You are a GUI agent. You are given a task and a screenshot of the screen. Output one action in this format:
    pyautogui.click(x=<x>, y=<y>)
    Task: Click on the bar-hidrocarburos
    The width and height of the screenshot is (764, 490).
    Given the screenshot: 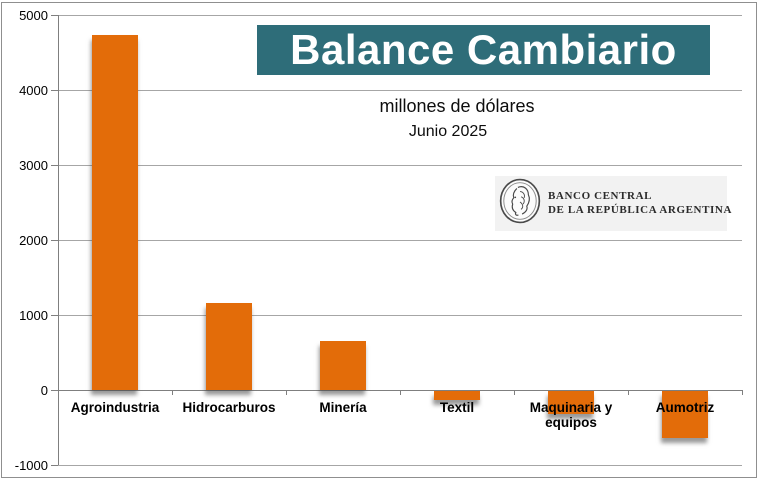 What is the action you would take?
    pyautogui.click(x=229, y=346)
    